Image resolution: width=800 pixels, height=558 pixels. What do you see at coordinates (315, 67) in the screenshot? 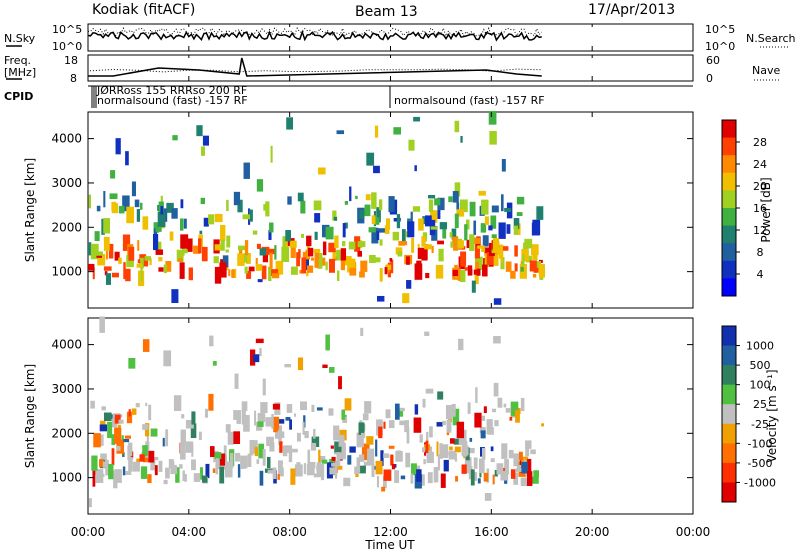
I see `freq-trace` at bounding box center [315, 67].